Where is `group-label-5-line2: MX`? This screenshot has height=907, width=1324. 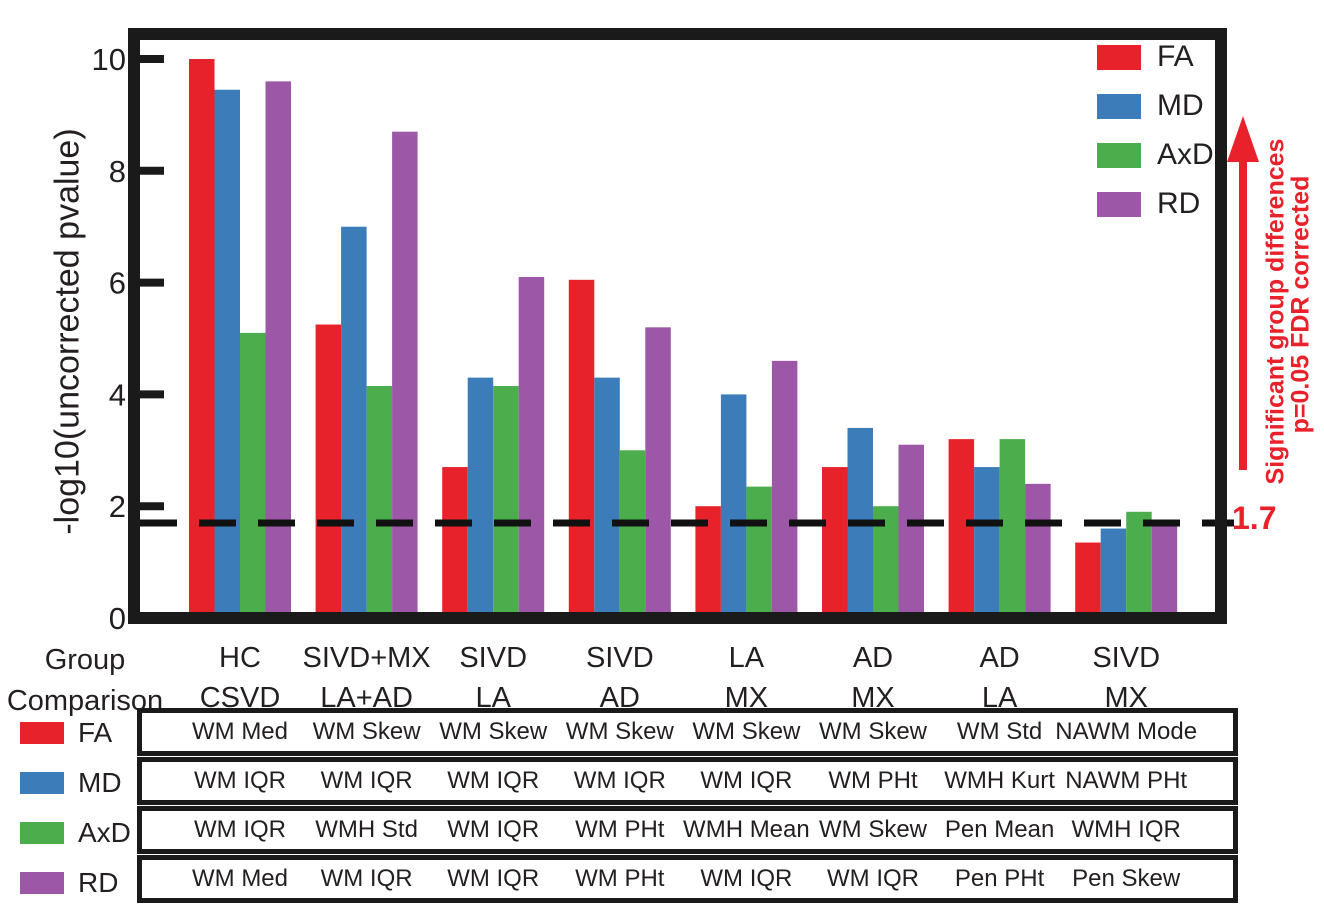
group-label-5-line2: MX is located at coordinates (746, 698).